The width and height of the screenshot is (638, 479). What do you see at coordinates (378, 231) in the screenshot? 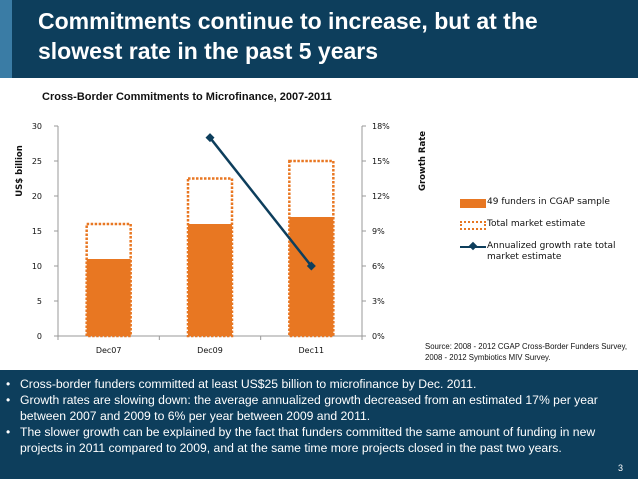
I see `y2-tick-label: 9%` at bounding box center [378, 231].